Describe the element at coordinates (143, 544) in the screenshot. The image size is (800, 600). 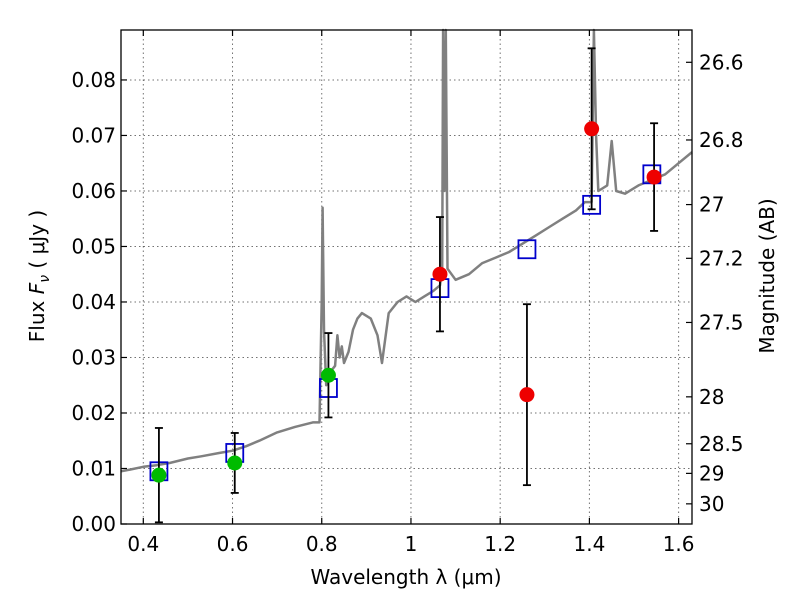
I see `x-tick-label-0: 0.4` at that location.